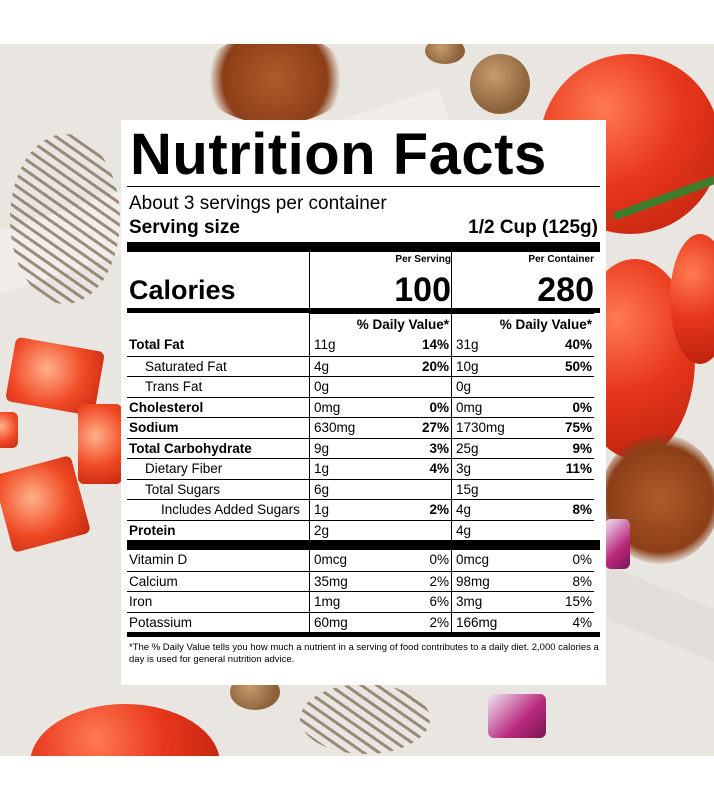  What do you see at coordinates (380, 621) in the screenshot?
I see `per-serving-cell: 60mg 2%` at bounding box center [380, 621].